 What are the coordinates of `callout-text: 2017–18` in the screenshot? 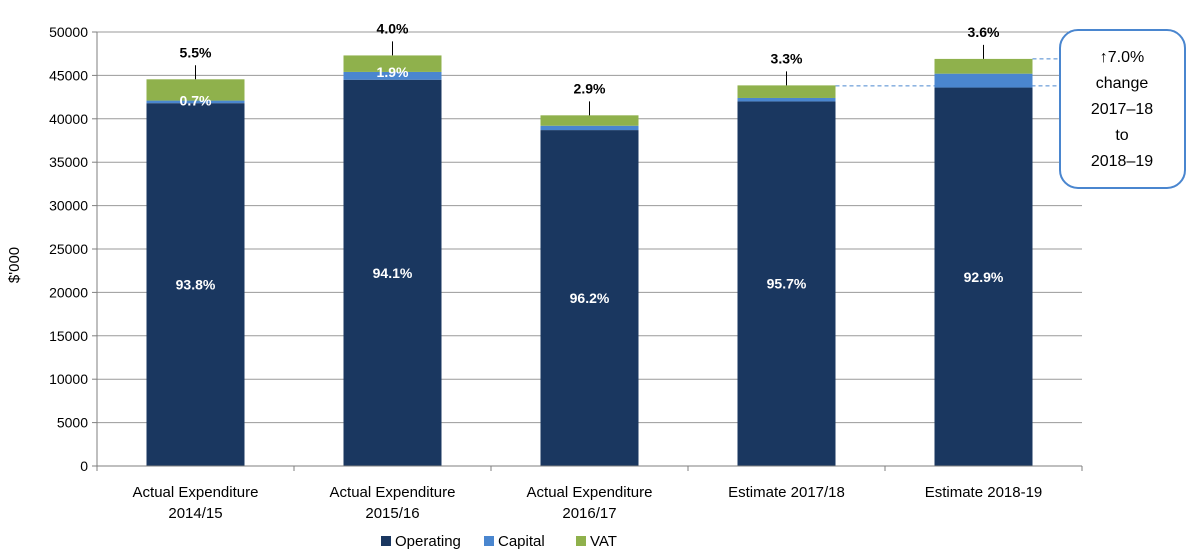 It's located at (1122, 109).